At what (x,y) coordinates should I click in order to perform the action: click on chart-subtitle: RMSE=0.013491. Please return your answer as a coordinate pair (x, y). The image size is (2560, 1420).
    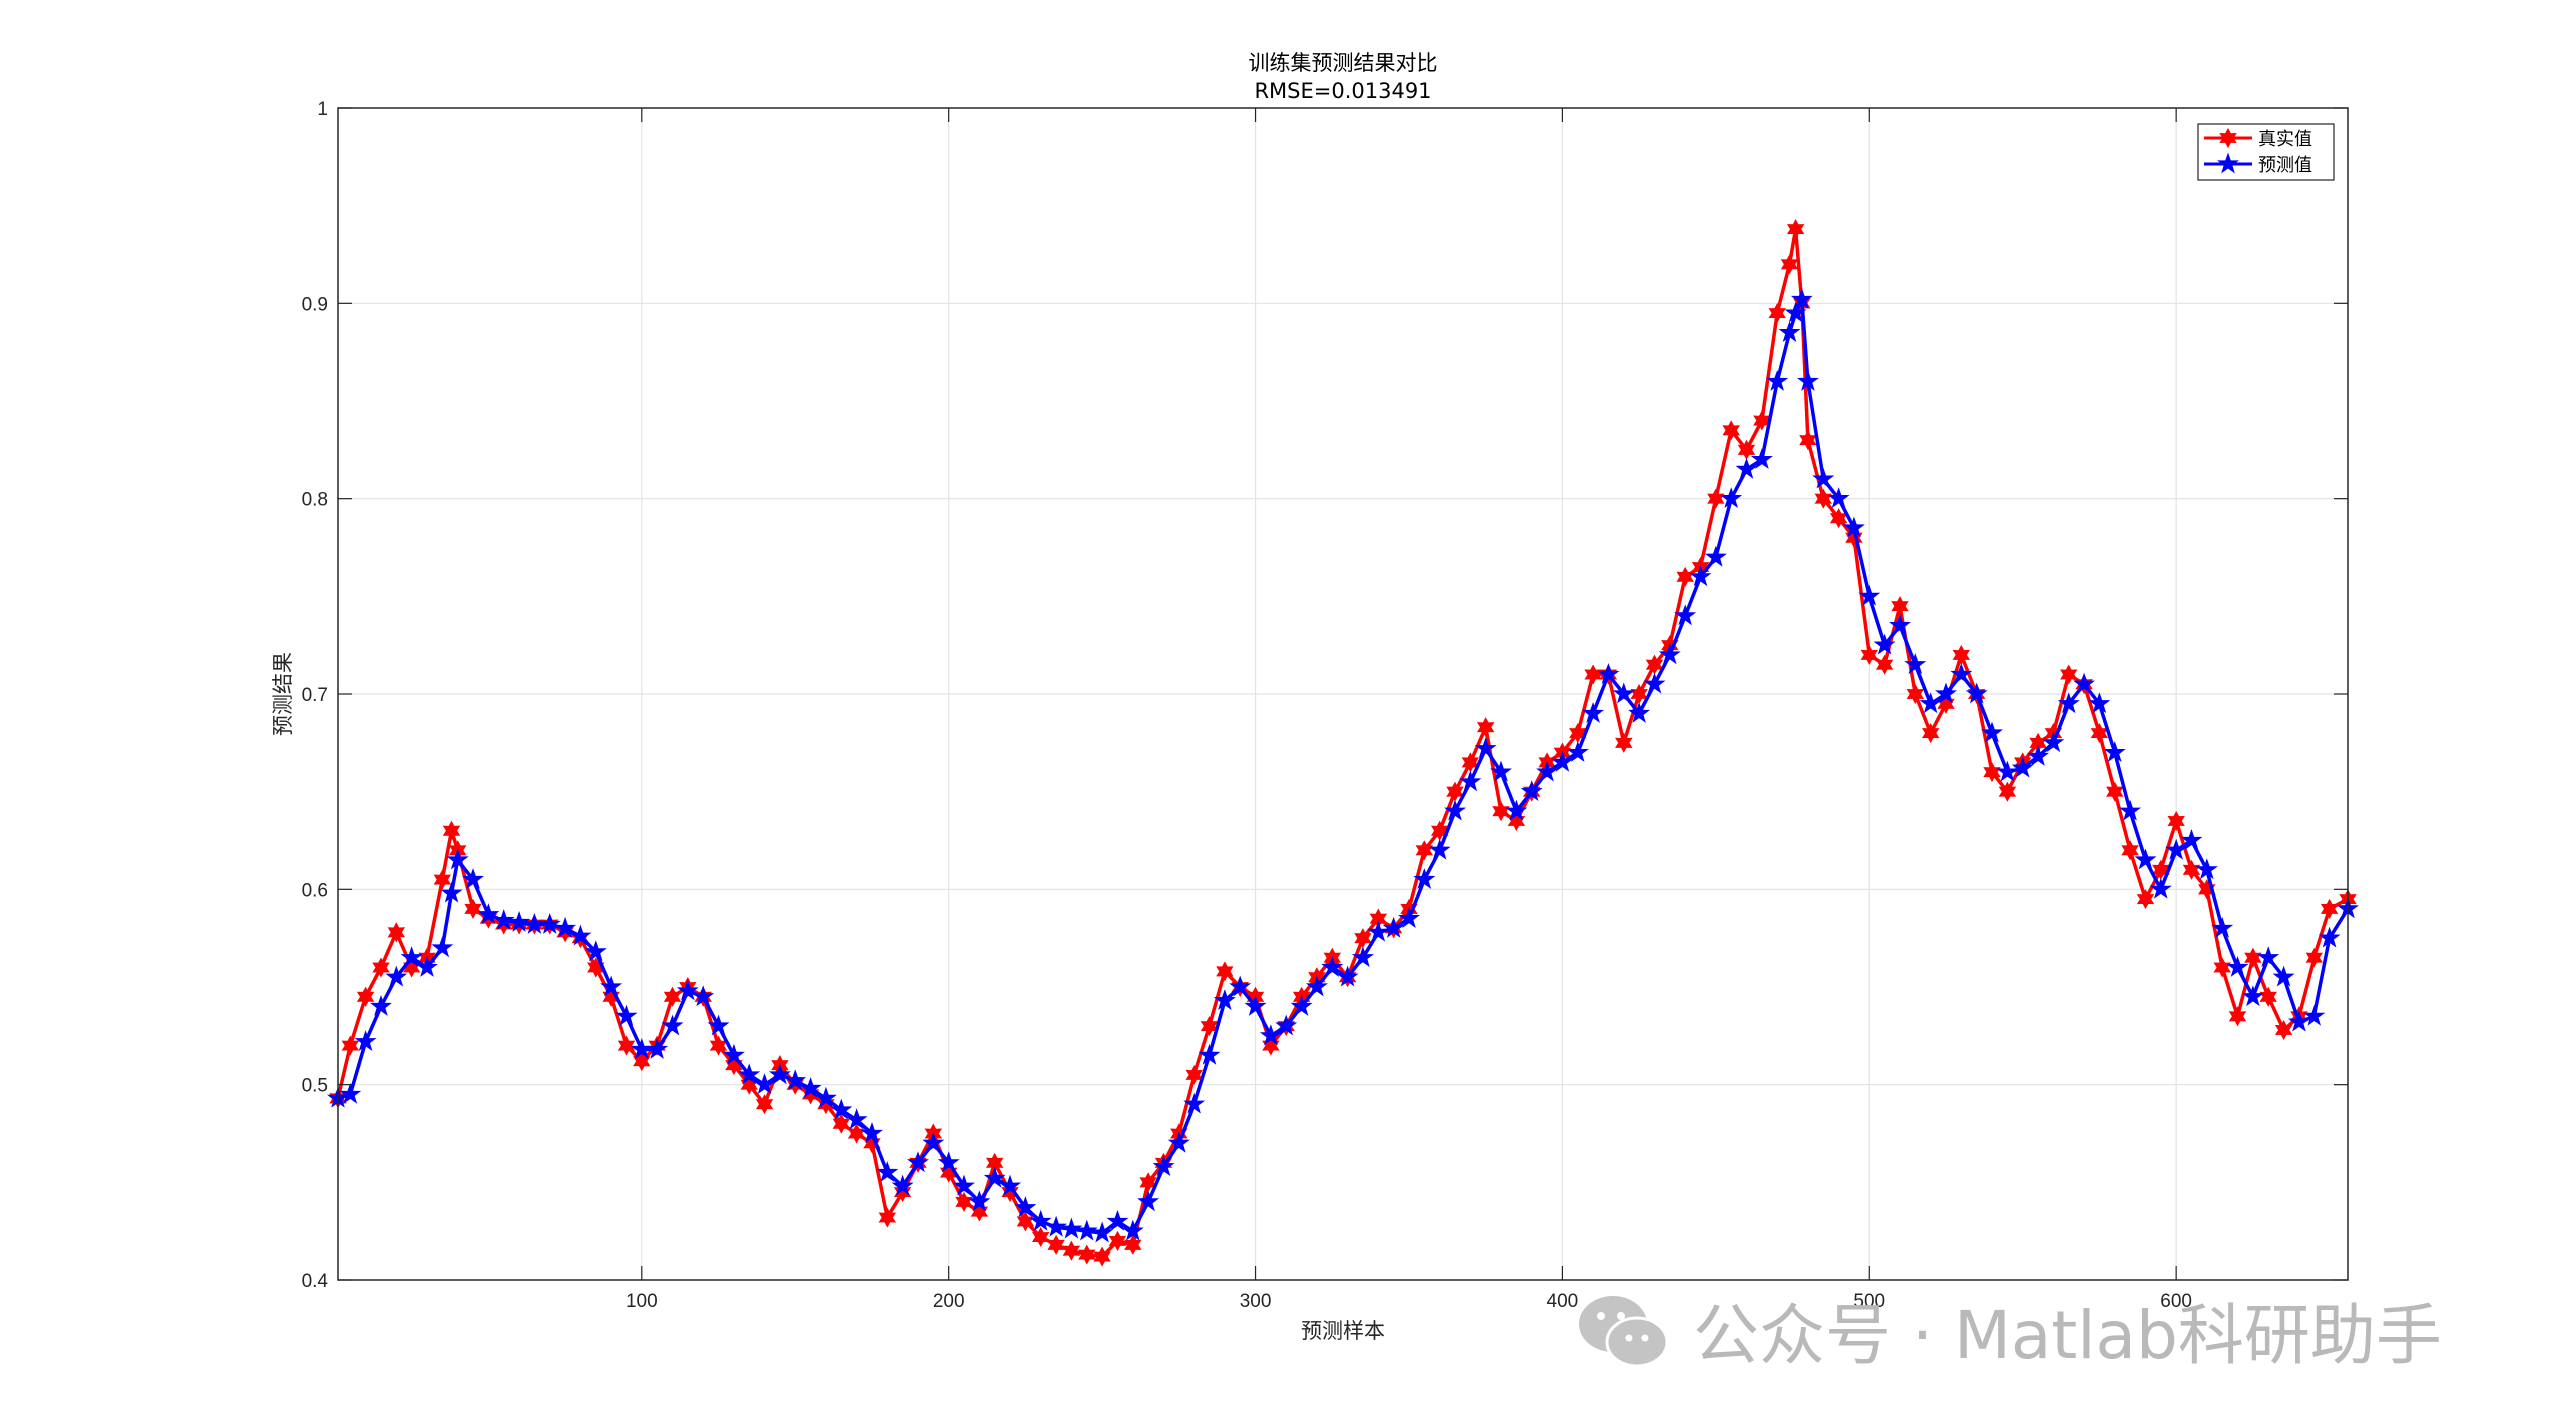
    Looking at the image, I should click on (1342, 91).